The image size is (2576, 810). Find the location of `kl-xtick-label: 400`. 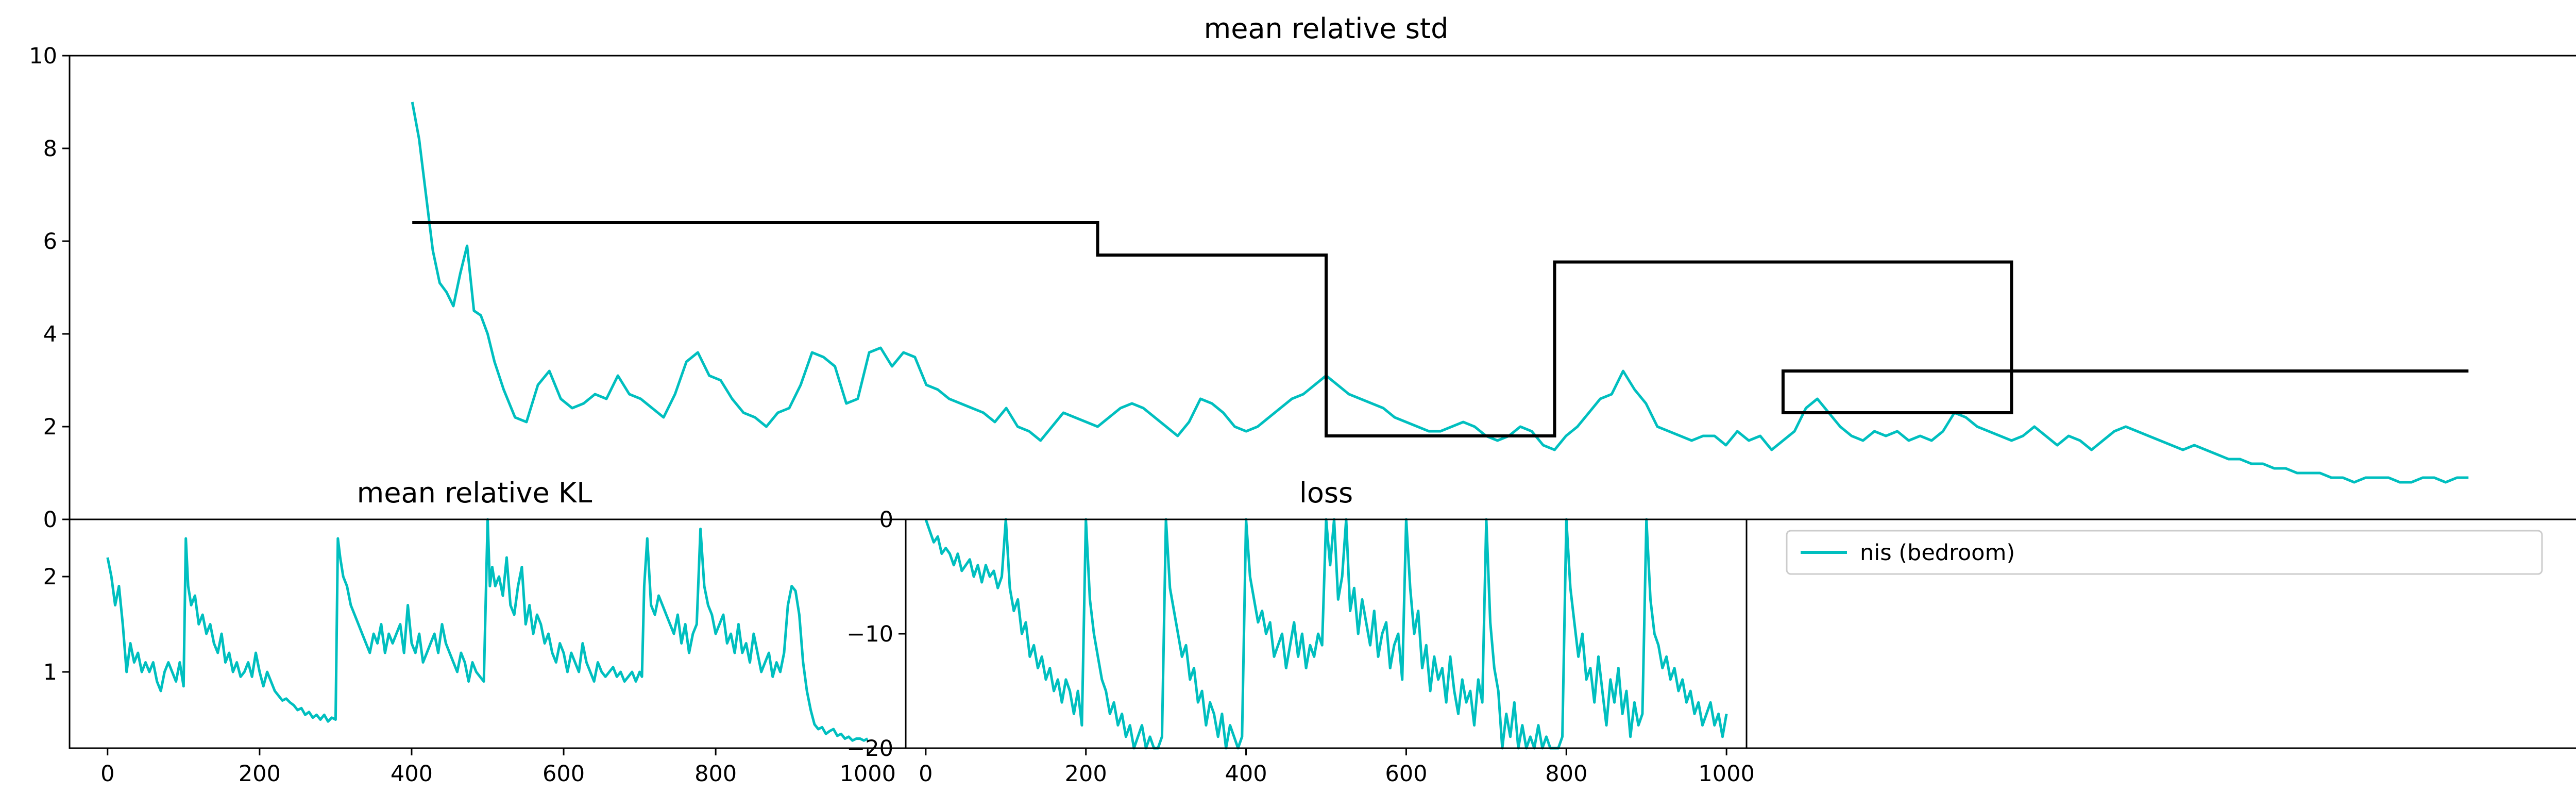

kl-xtick-label: 400 is located at coordinates (412, 774).